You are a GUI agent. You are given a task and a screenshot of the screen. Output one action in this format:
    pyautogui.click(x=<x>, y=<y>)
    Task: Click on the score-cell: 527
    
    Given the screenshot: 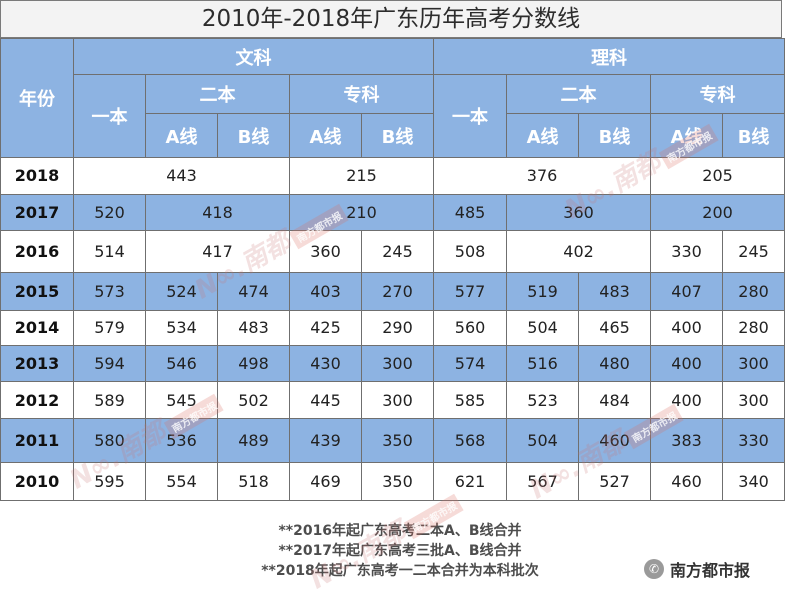 What is the action you would take?
    pyautogui.click(x=615, y=481)
    